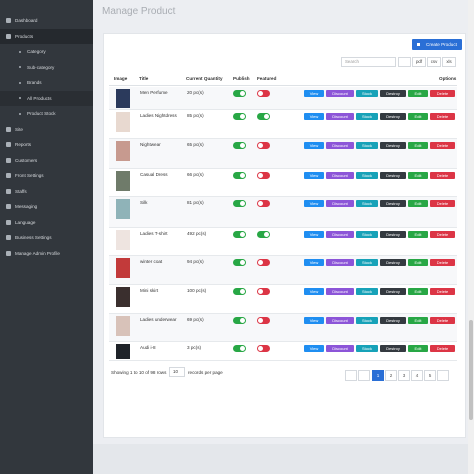 The width and height of the screenshot is (474, 474). What do you see at coordinates (46, 67) in the screenshot?
I see `sidebar-item: Sub-category` at bounding box center [46, 67].